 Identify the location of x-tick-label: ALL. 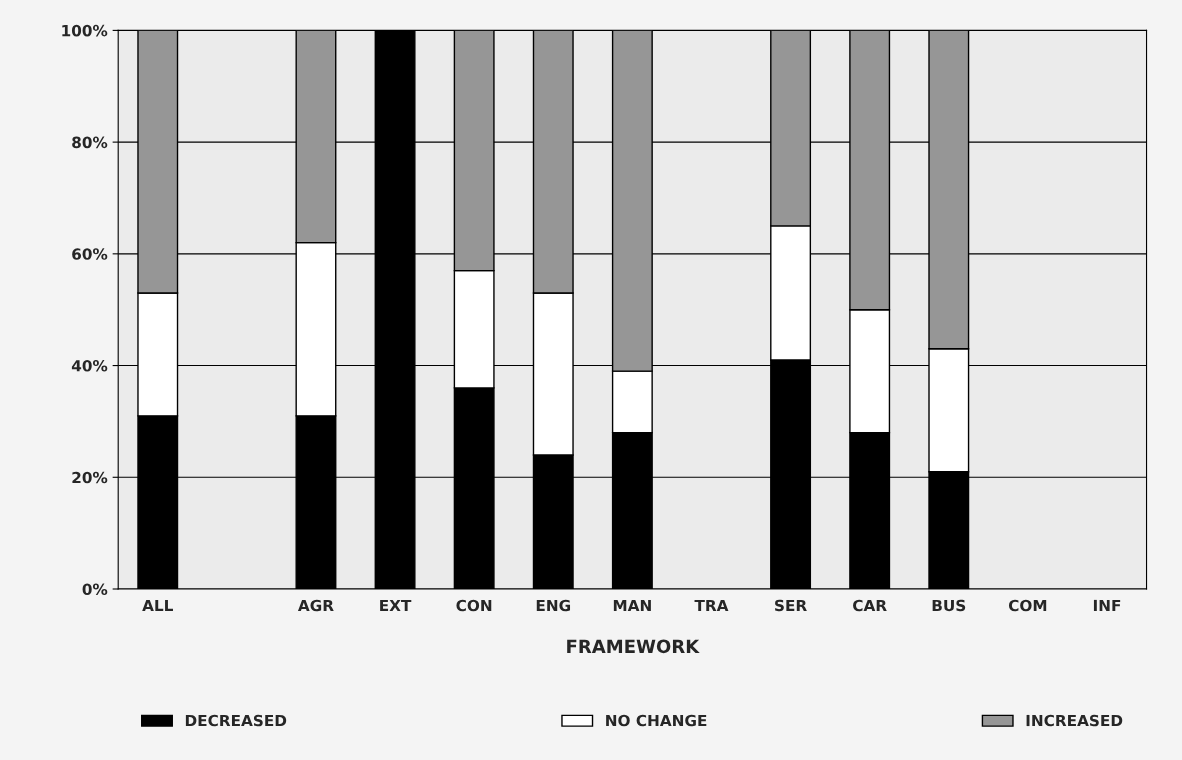
(157, 605).